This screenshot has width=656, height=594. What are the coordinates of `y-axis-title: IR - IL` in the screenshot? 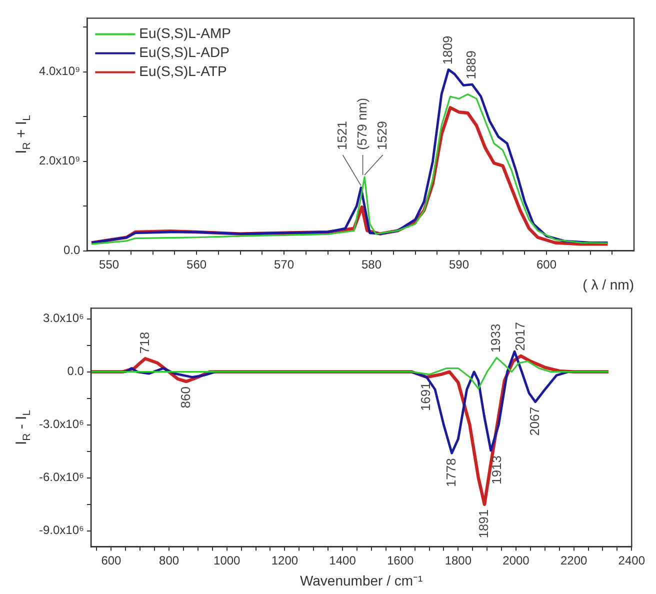 It's located at (23, 428).